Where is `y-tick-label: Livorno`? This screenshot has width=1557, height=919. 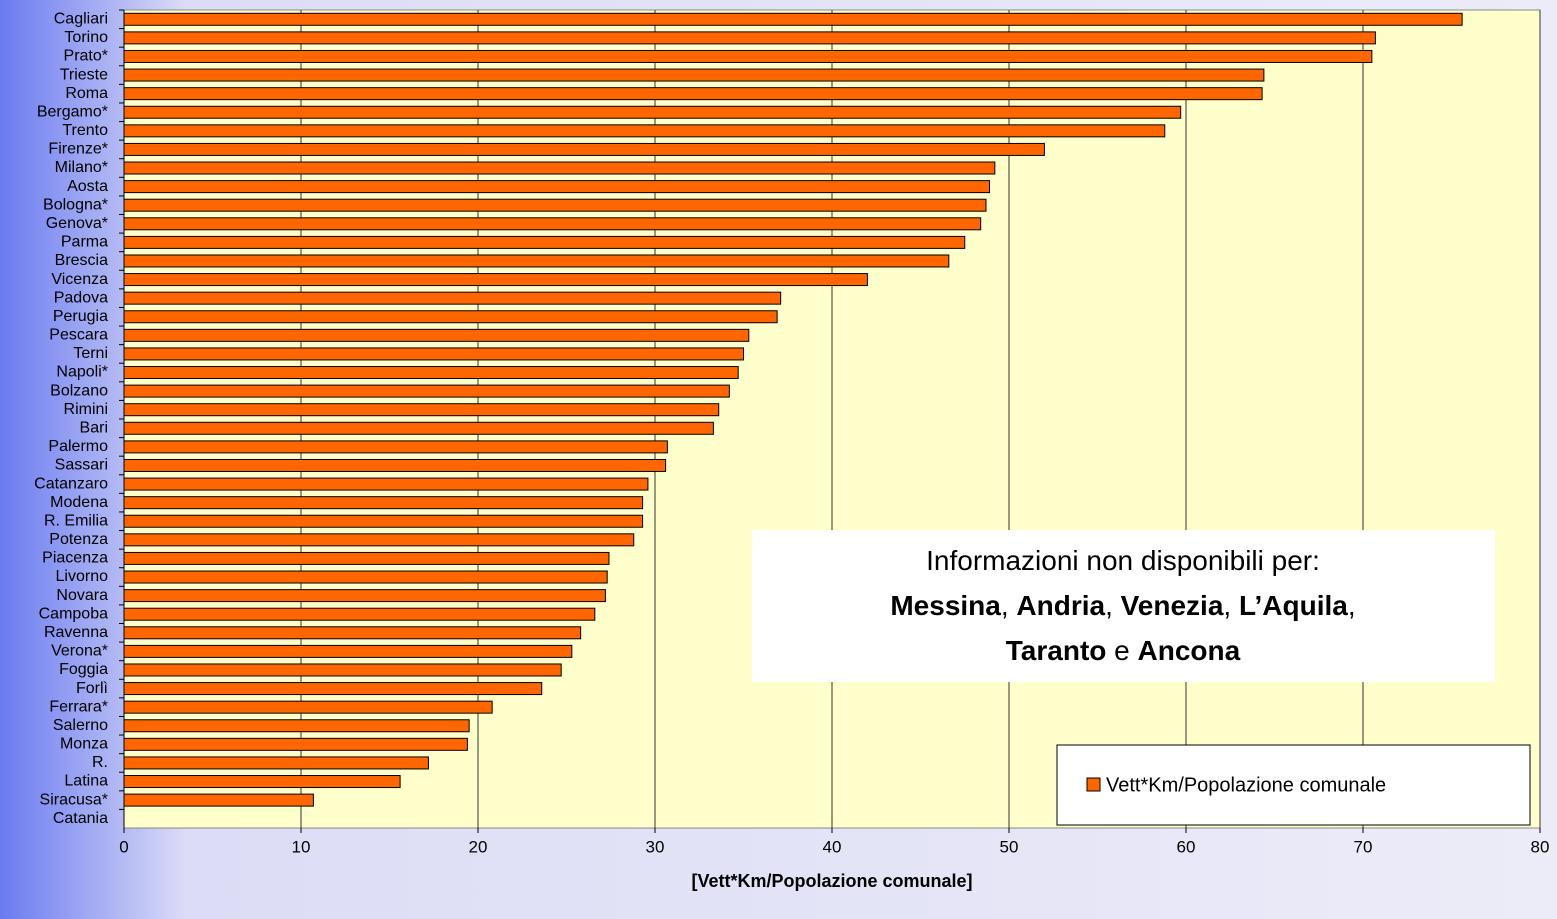 y-tick-label: Livorno is located at coordinates (82, 576).